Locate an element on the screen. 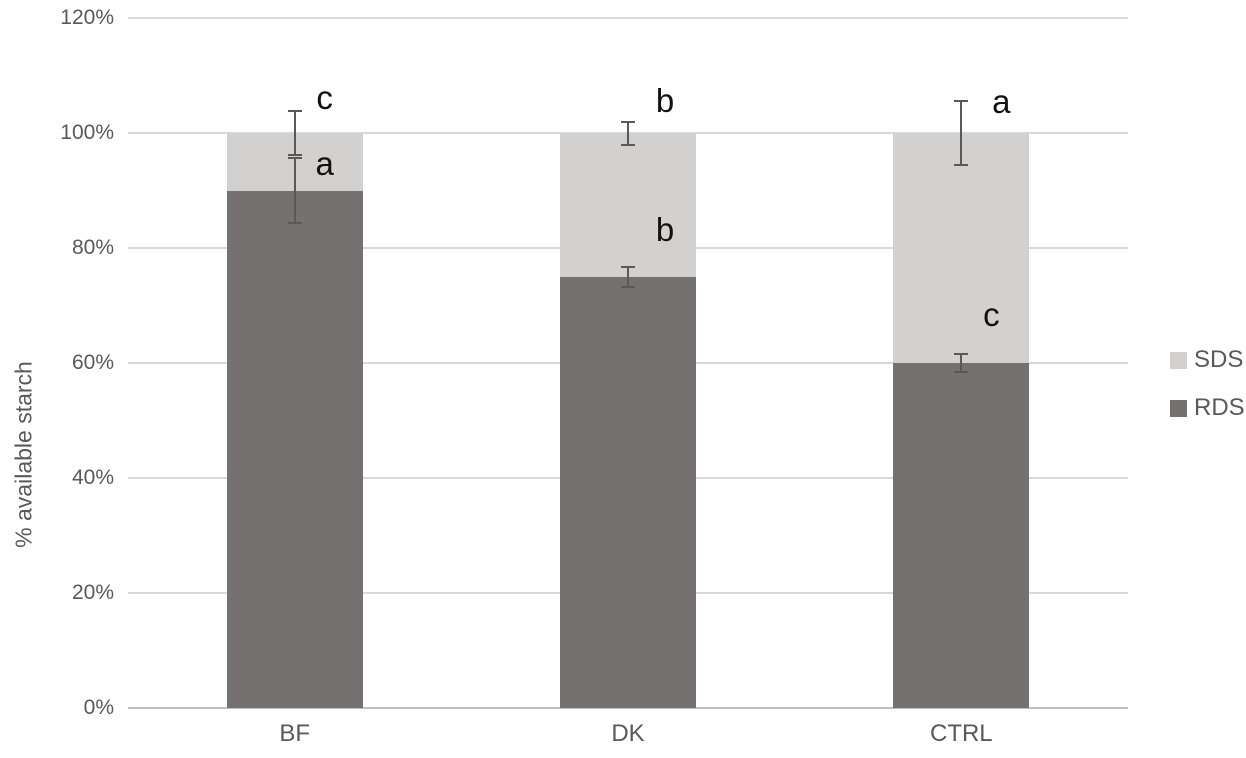 This screenshot has width=1246, height=758. legend-item-rds: RDS is located at coordinates (1207, 408).